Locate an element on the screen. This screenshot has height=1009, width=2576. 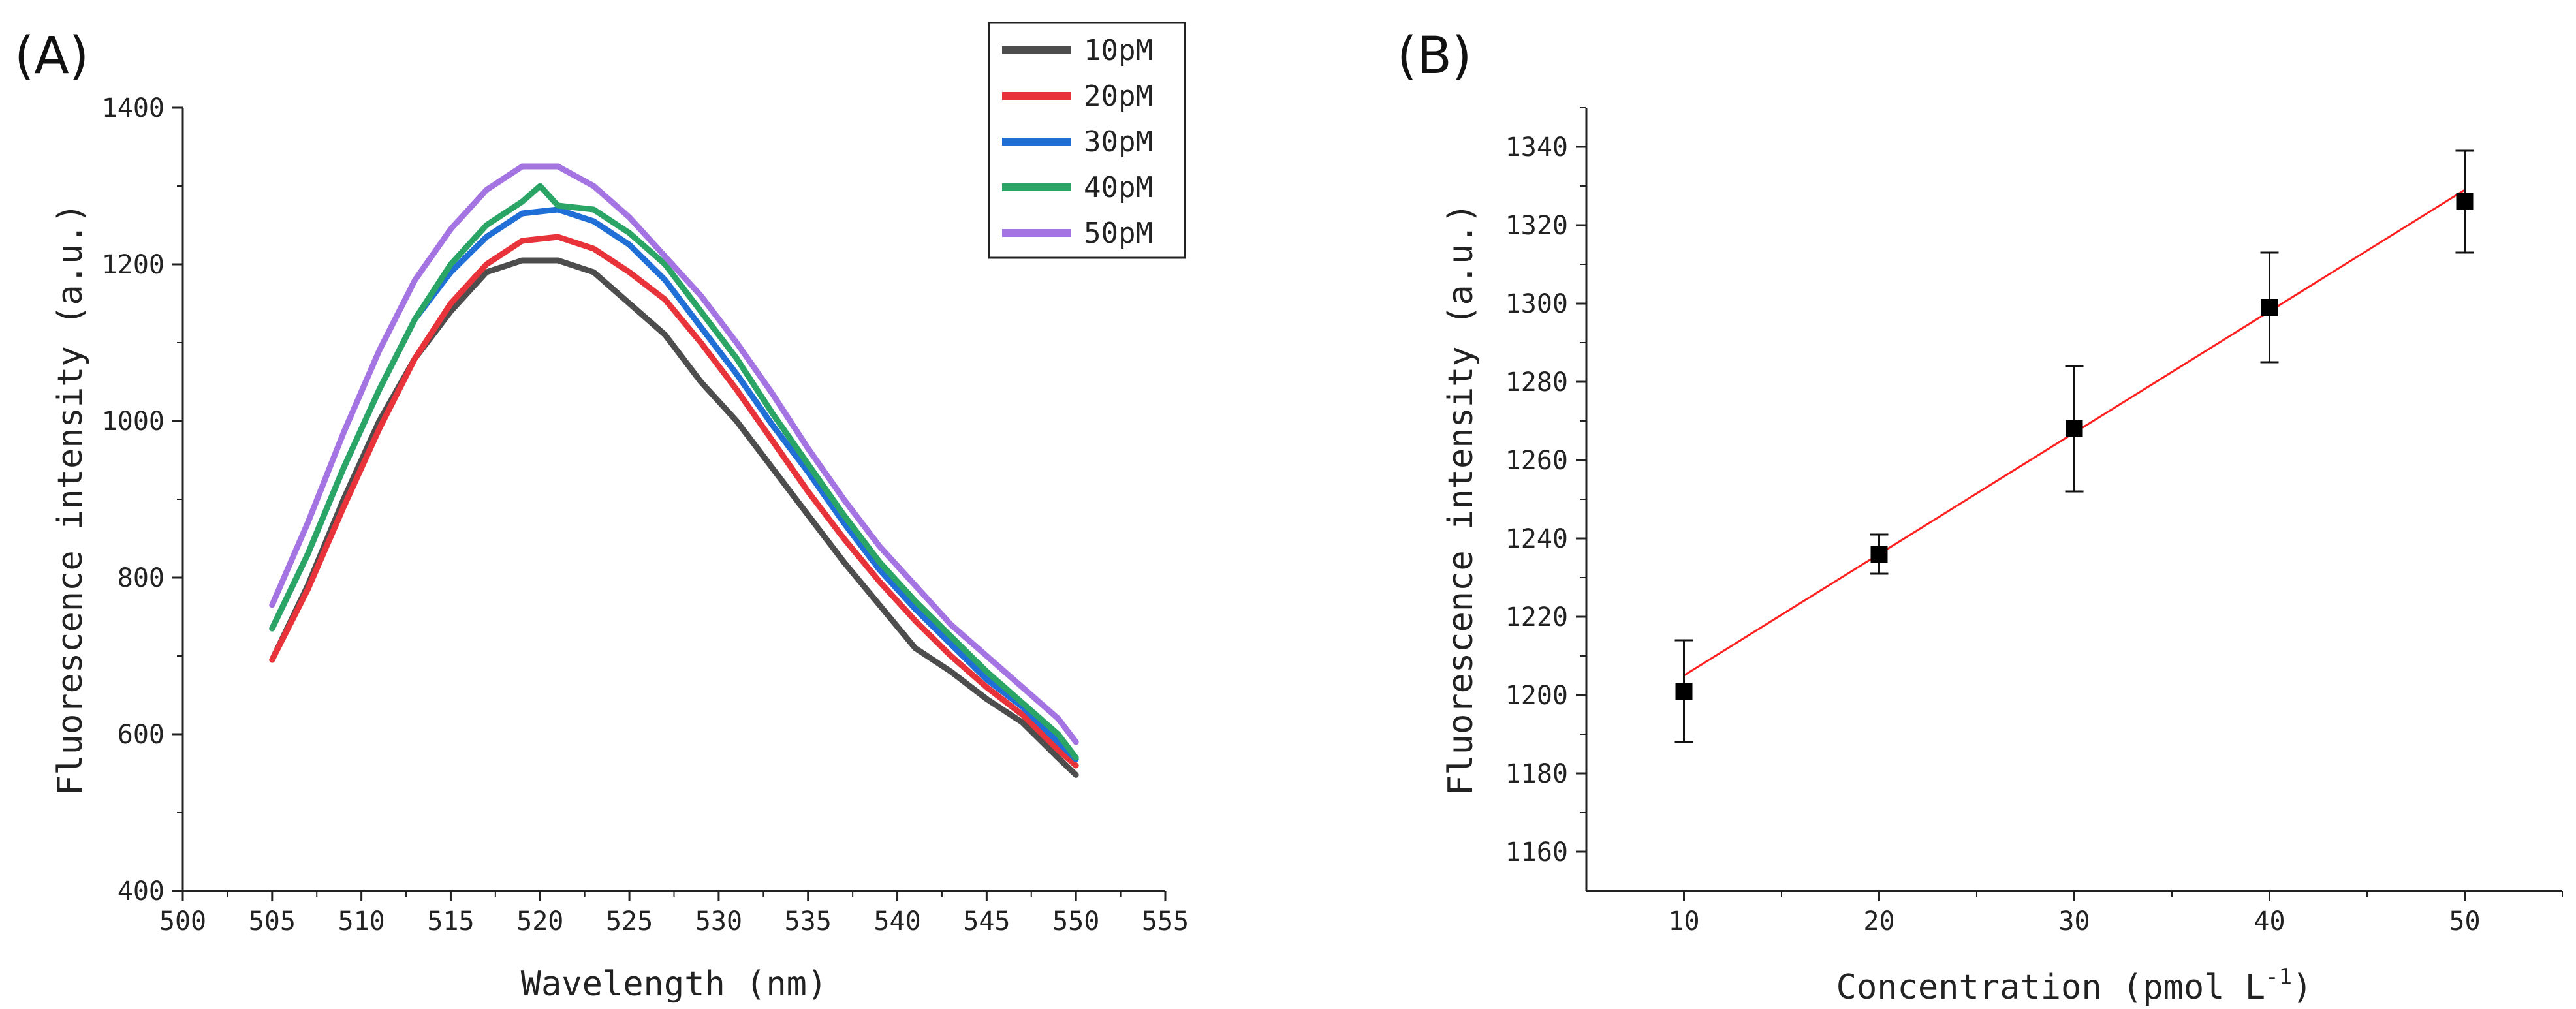
a-y-axis-title: Fluorescence intensity (a.u.) is located at coordinates (70, 499).